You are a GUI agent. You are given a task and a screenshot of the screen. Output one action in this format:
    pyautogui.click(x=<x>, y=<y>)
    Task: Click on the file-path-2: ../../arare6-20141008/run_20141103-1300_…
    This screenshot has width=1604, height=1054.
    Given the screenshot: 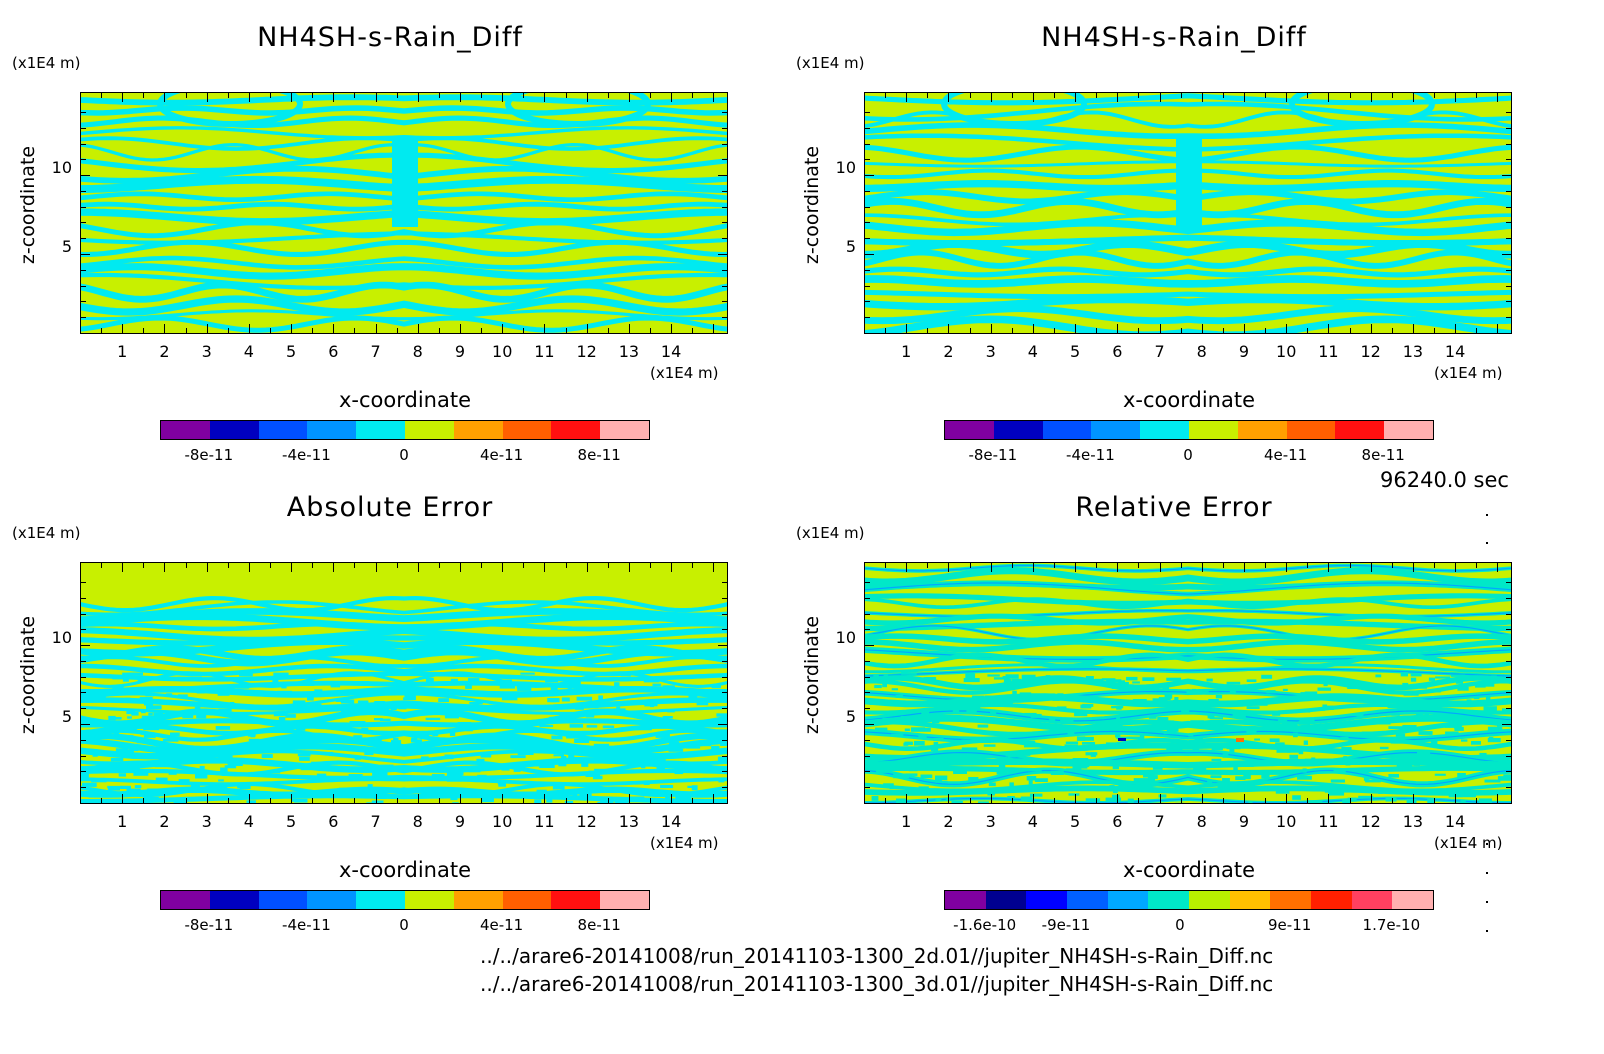 What is the action you would take?
    pyautogui.click(x=877, y=984)
    